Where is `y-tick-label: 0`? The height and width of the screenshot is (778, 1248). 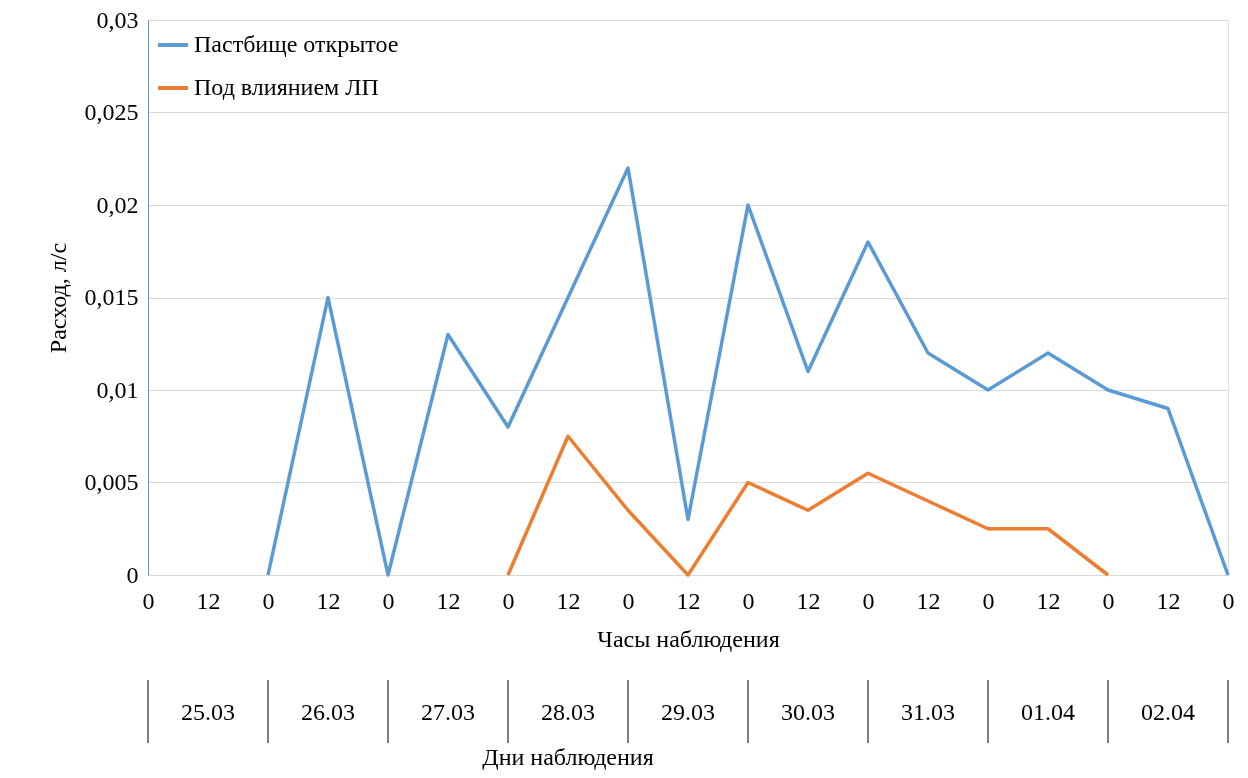
y-tick-label: 0 is located at coordinates (132, 574).